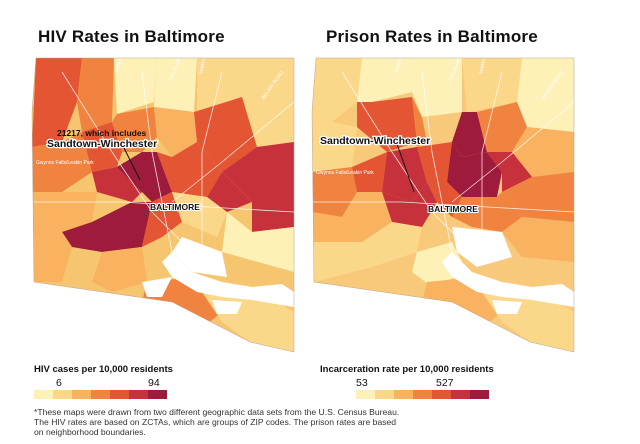 The height and width of the screenshot is (444, 640). What do you see at coordinates (432, 36) in the screenshot?
I see `map-title: Prison Rates in Baltimore` at bounding box center [432, 36].